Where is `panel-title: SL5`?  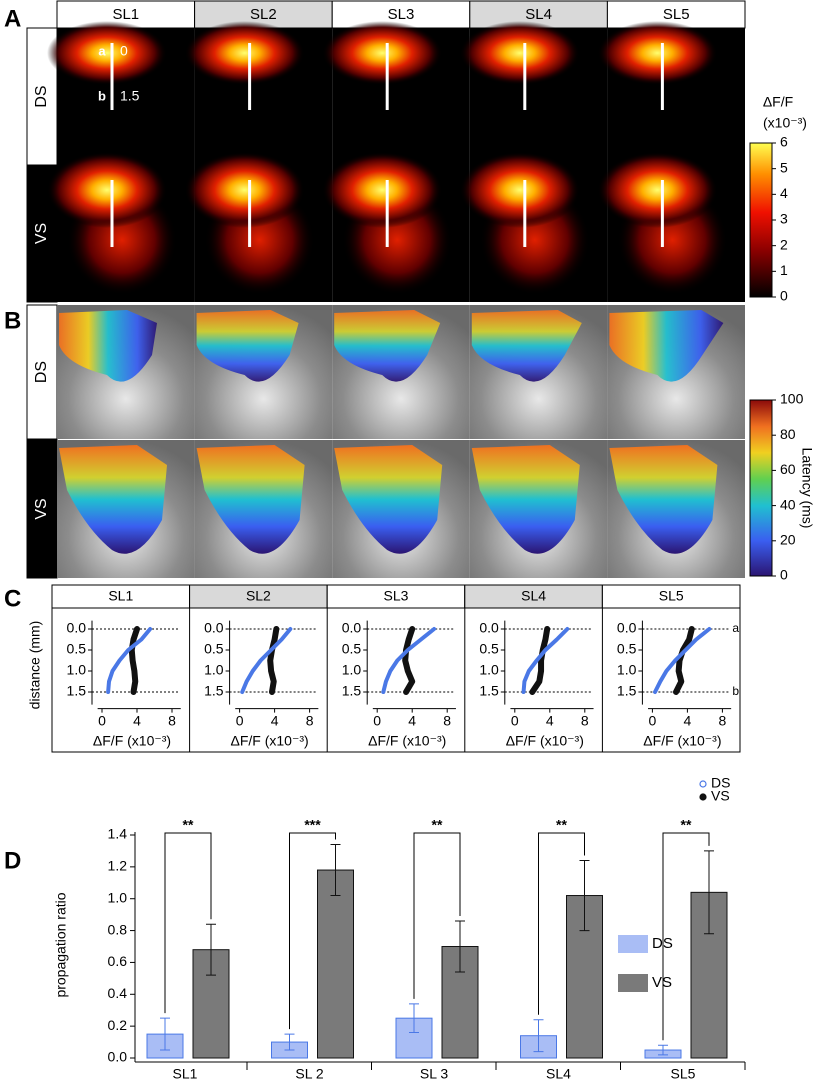
panel-title: SL5 is located at coordinates (671, 596).